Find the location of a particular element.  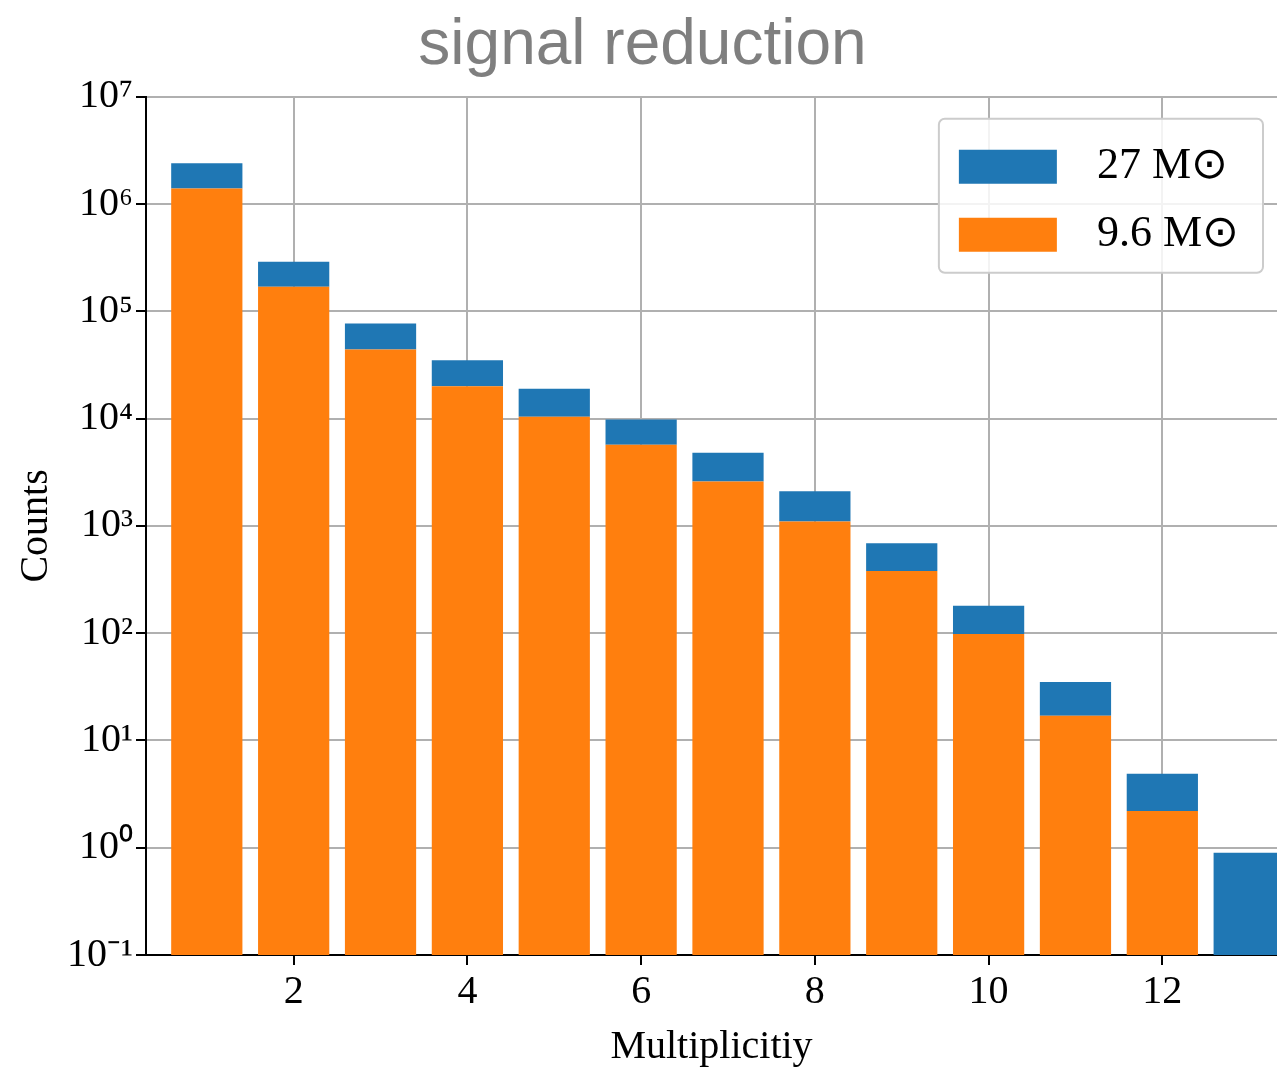

y-tick-label: 10⁷ is located at coordinates (106, 94).